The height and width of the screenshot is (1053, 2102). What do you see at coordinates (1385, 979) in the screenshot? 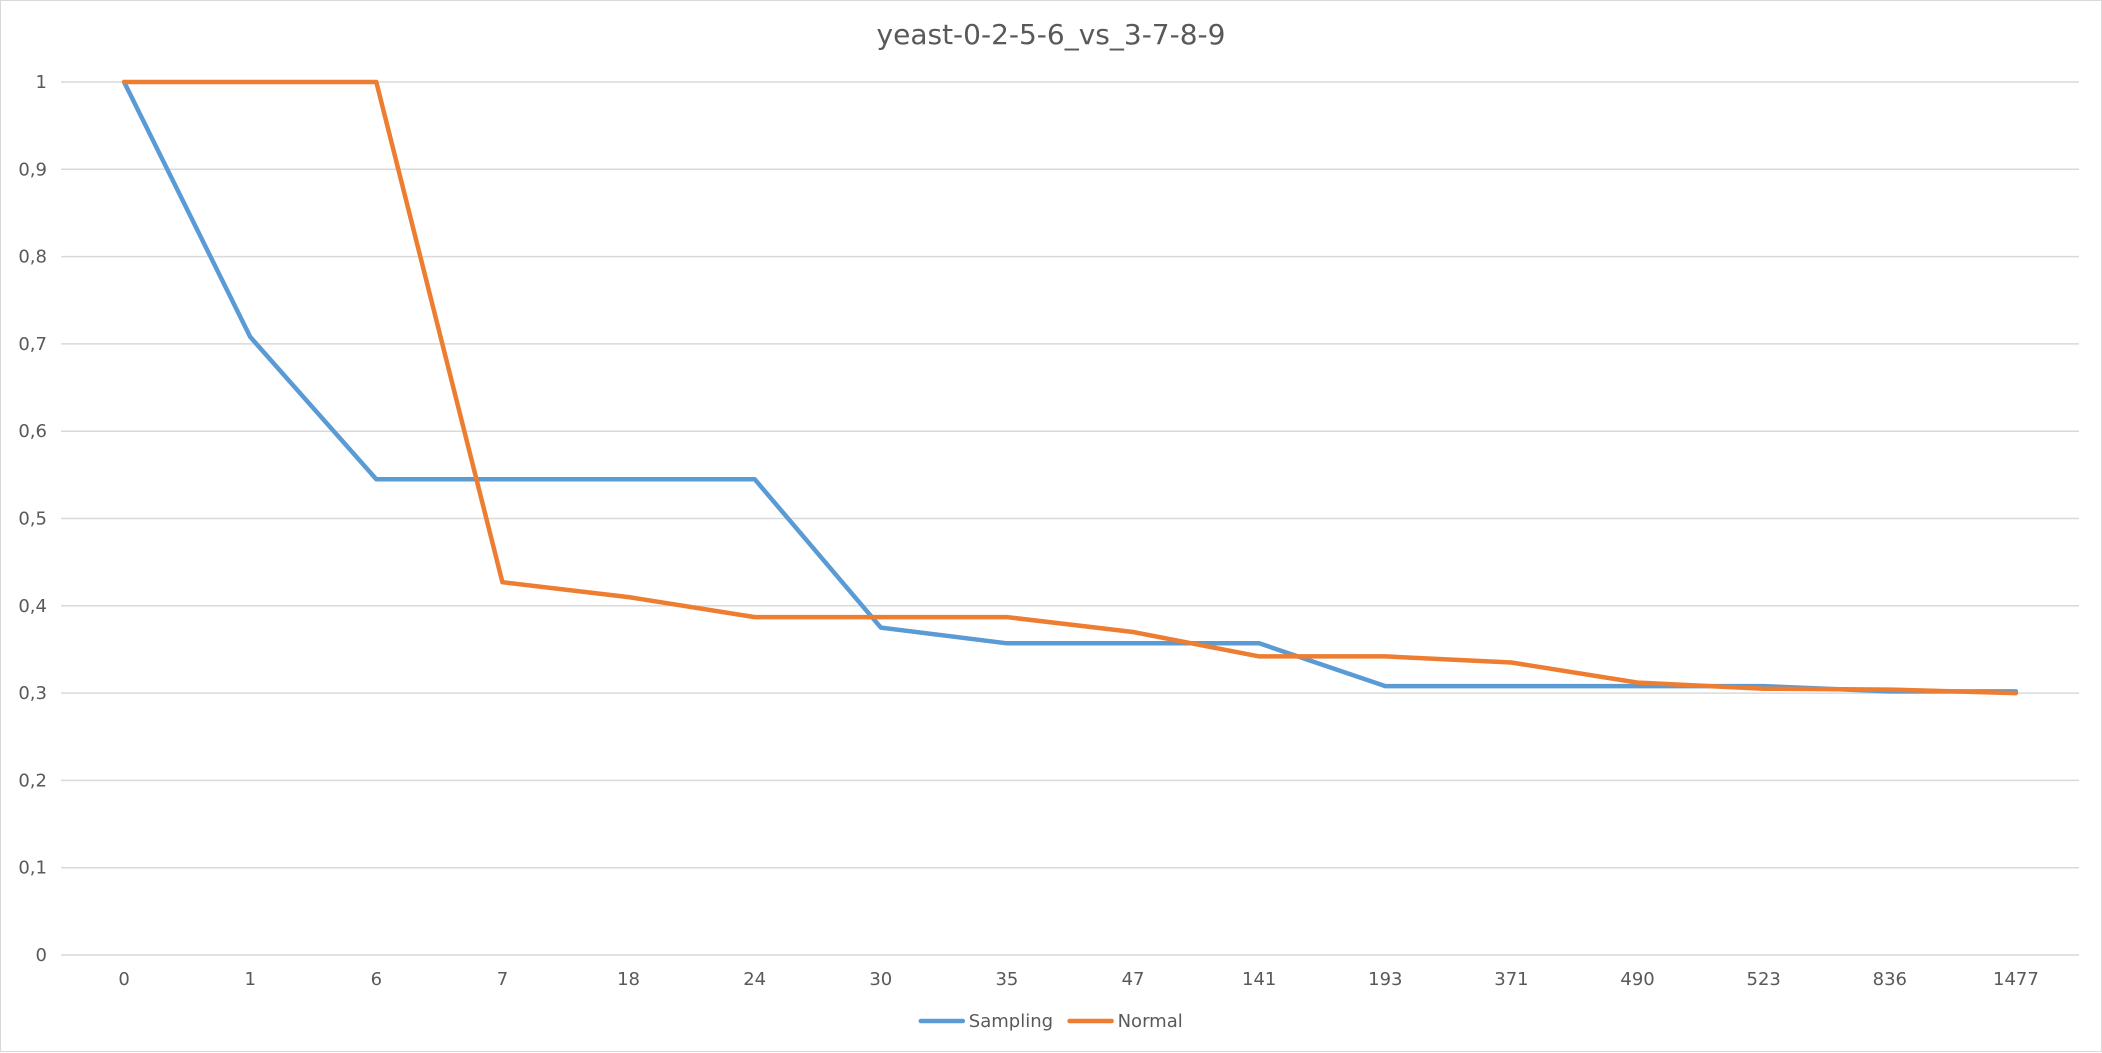
I see `x-tick-label: 193` at bounding box center [1385, 979].